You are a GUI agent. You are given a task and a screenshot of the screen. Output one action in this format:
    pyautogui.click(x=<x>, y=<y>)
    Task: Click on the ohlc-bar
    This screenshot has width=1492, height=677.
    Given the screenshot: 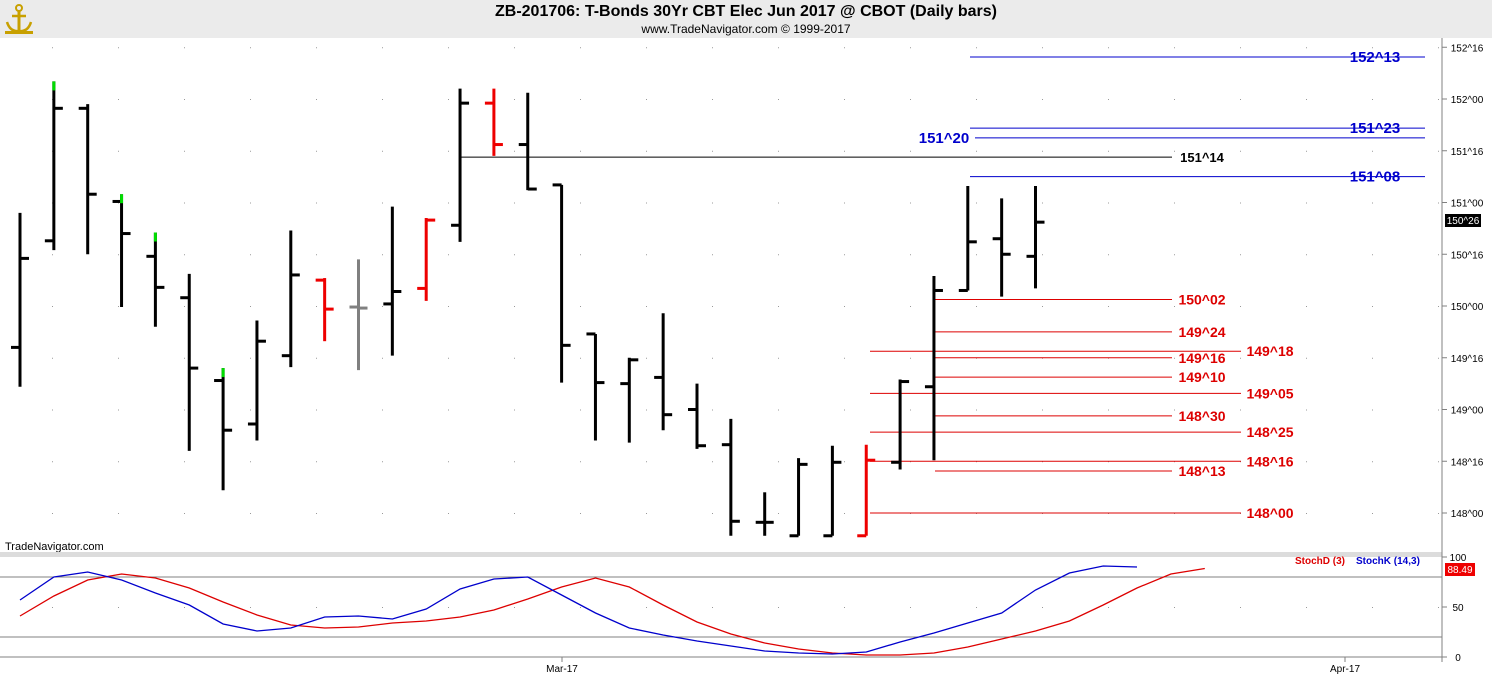 What is the action you would take?
    pyautogui.click(x=595, y=386)
    